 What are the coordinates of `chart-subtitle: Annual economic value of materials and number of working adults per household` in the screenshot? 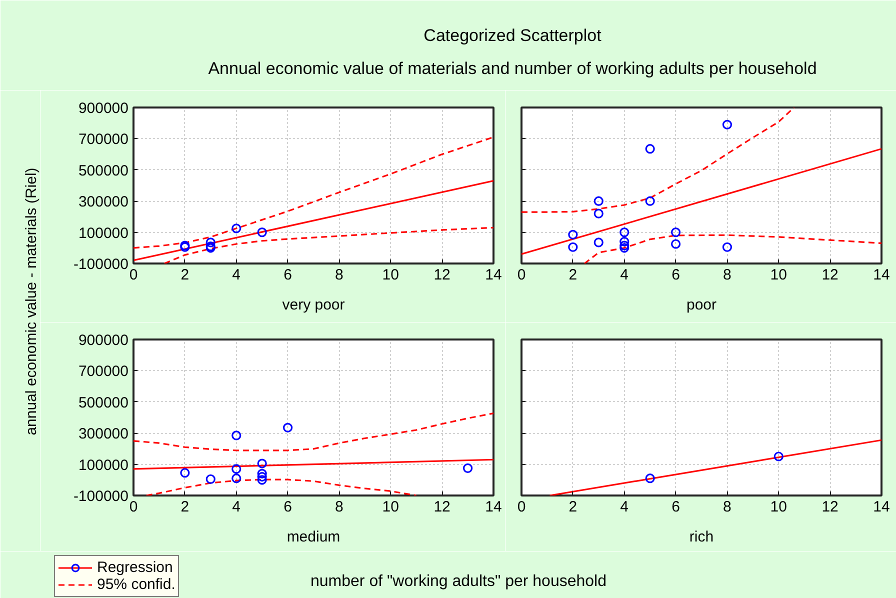 It's located at (512, 68).